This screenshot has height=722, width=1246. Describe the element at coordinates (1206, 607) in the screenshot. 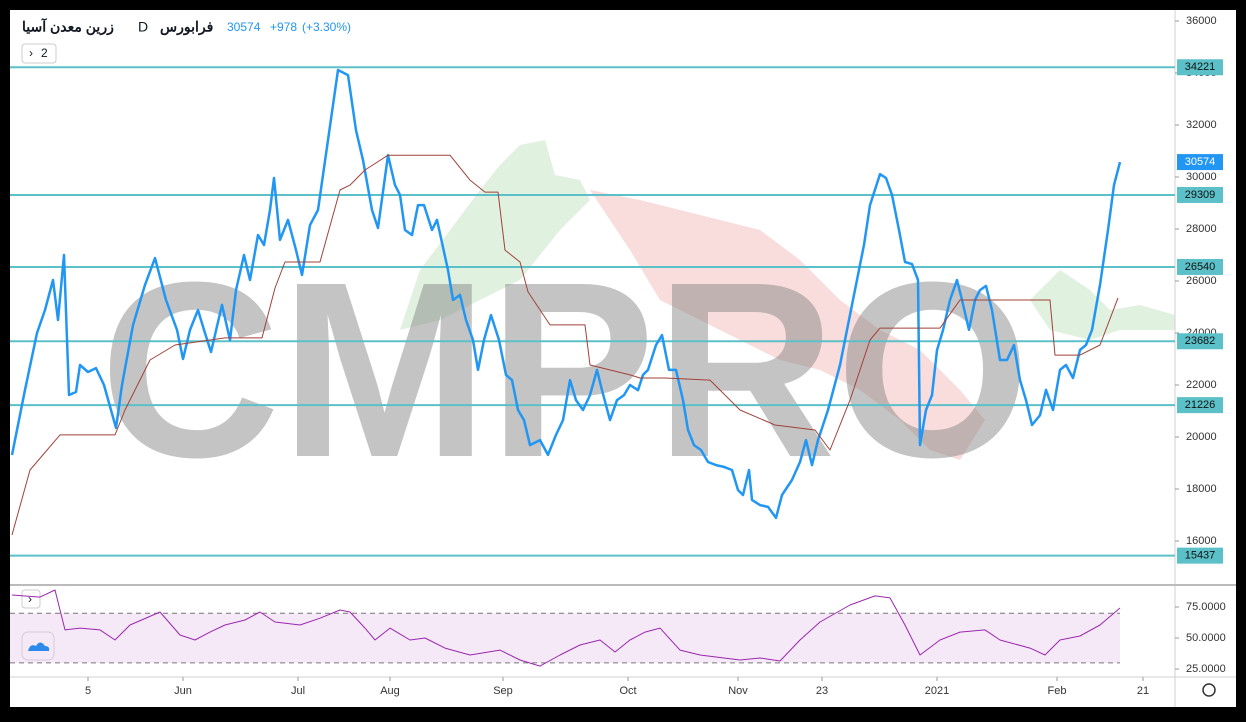

I see `y-tick-label: 75.0000` at that location.